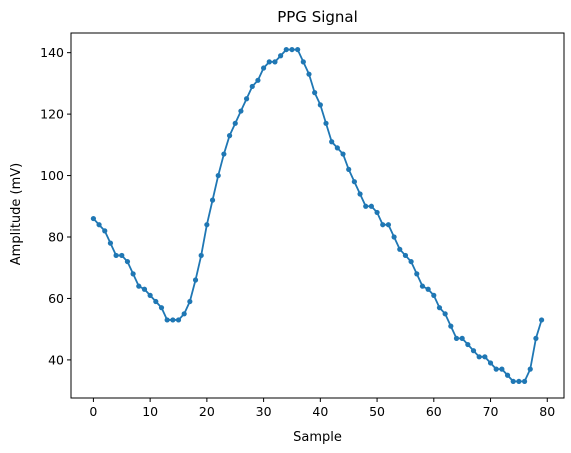  Describe the element at coordinates (52, 52) in the screenshot. I see `y-tick-label: 140` at that location.